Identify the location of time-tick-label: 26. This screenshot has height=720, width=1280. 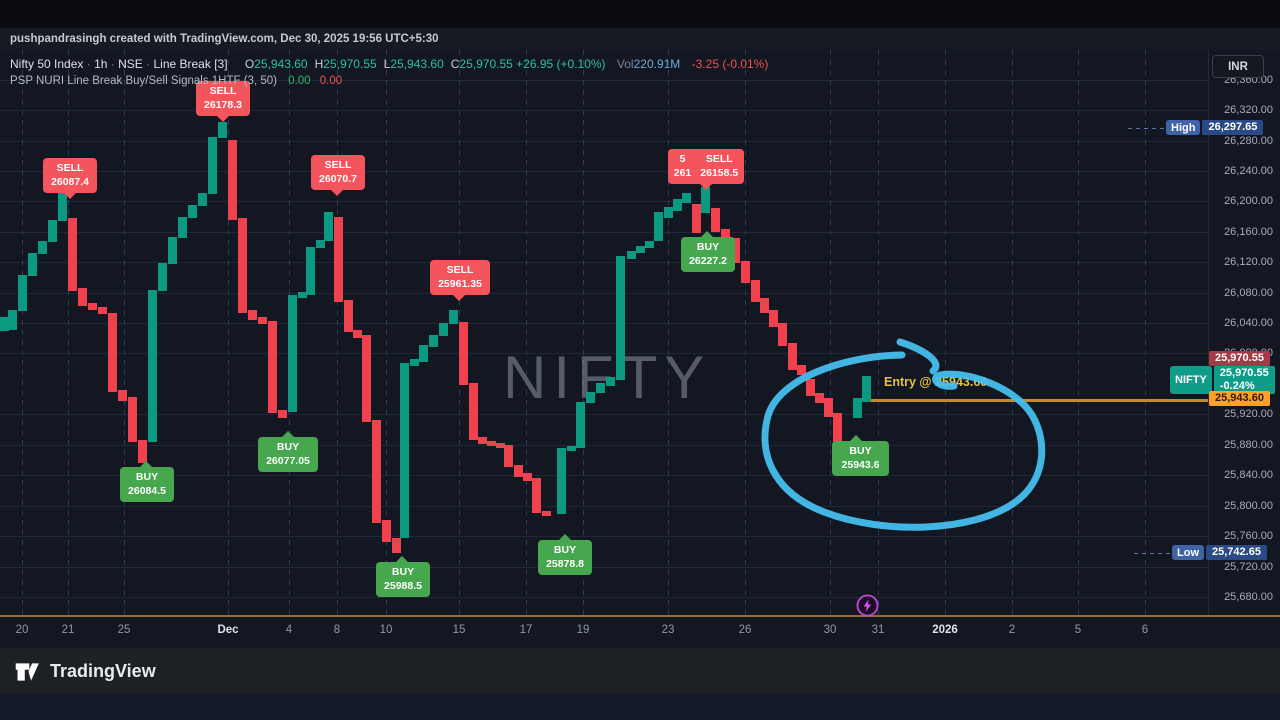
(745, 630).